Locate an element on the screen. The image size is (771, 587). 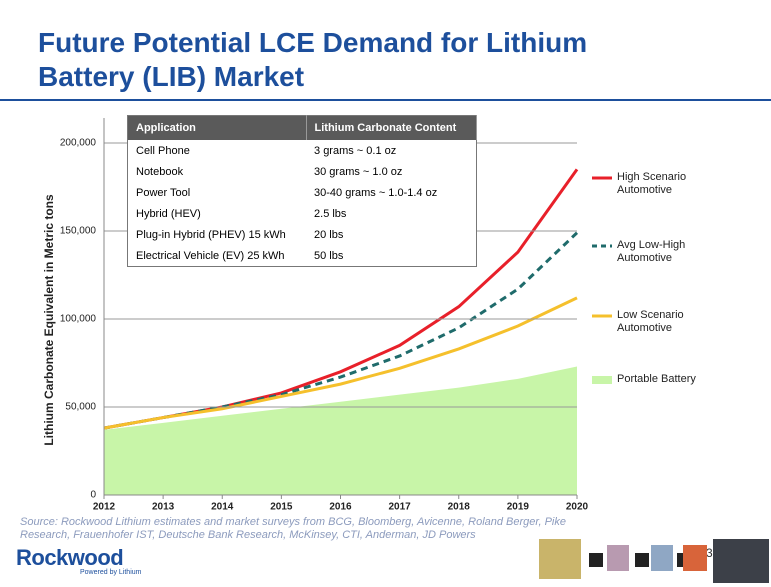
y-tick-label: 150,000 is located at coordinates (78, 231).